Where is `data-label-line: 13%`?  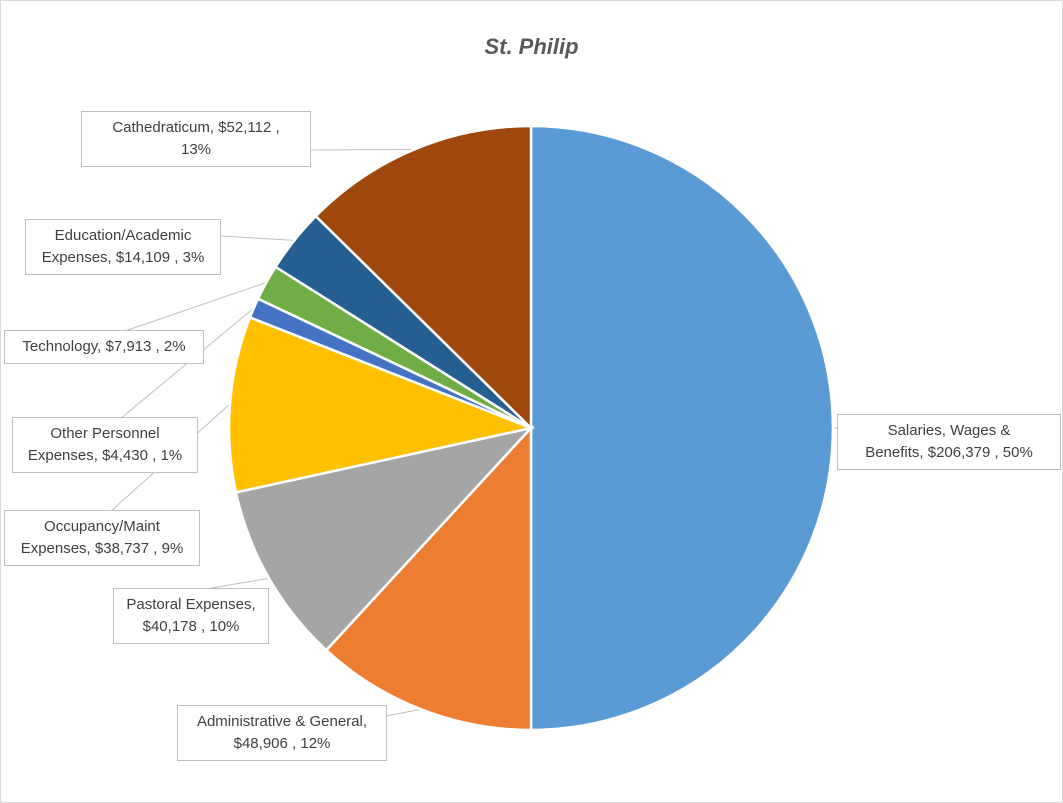
data-label-line: 13% is located at coordinates (196, 149).